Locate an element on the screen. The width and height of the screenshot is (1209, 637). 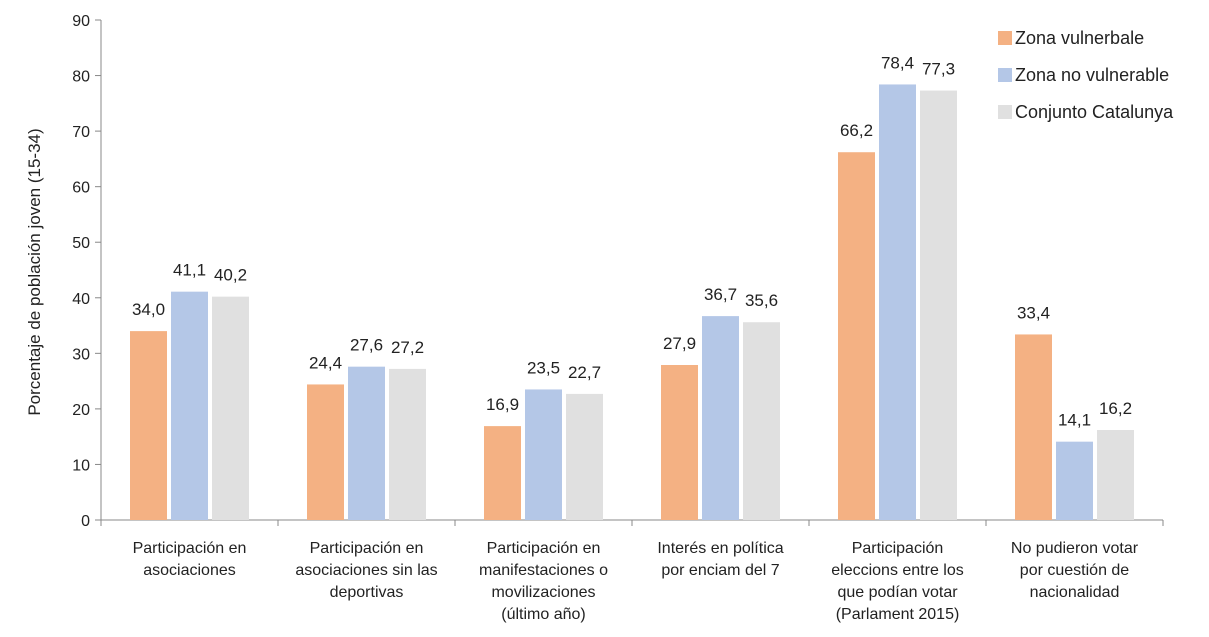
y-tick-label: 20 is located at coordinates (81, 410).